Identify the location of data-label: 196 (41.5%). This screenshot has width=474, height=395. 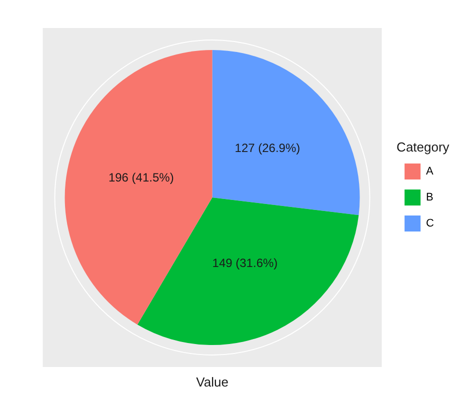
(141, 177).